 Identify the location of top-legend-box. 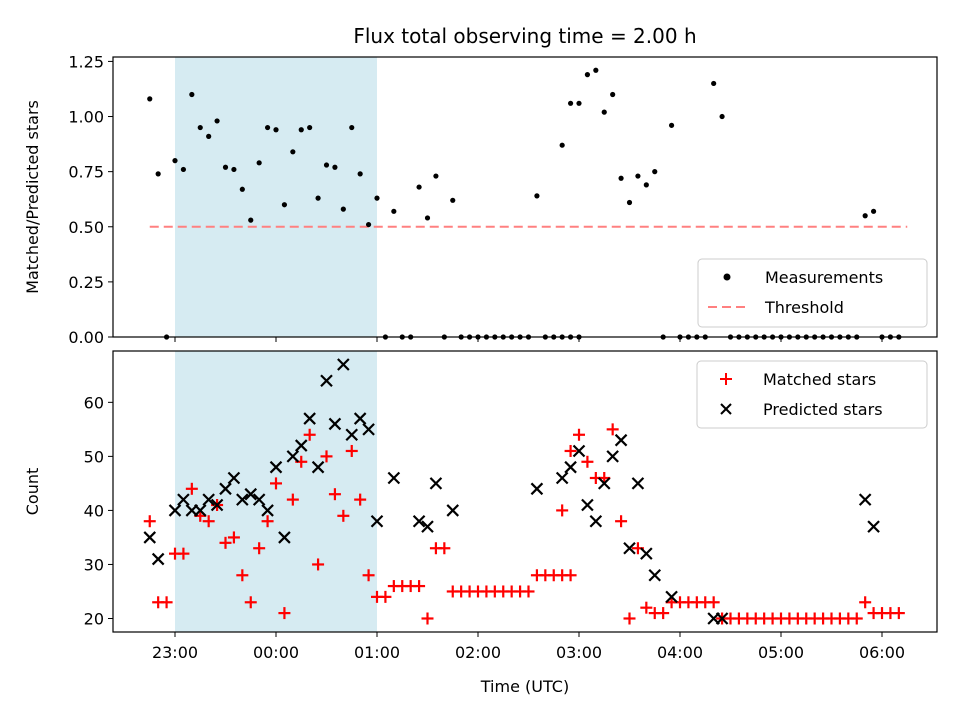
(812, 293).